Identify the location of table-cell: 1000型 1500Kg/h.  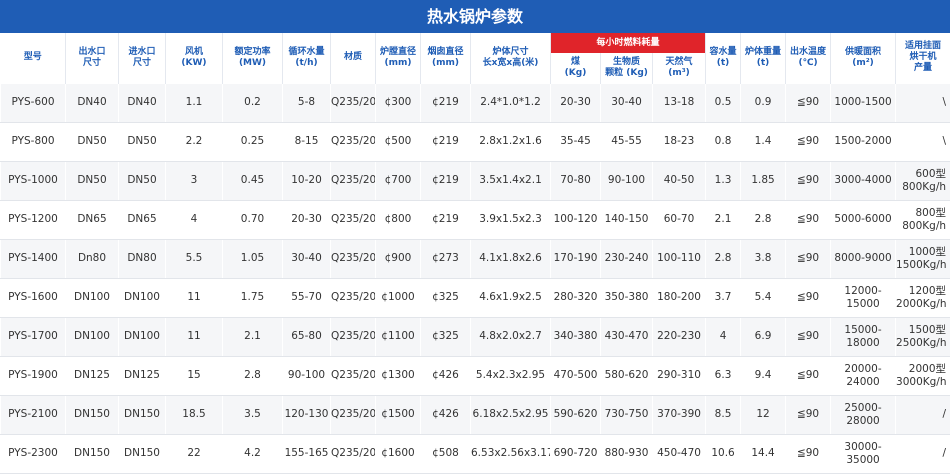
(923, 258).